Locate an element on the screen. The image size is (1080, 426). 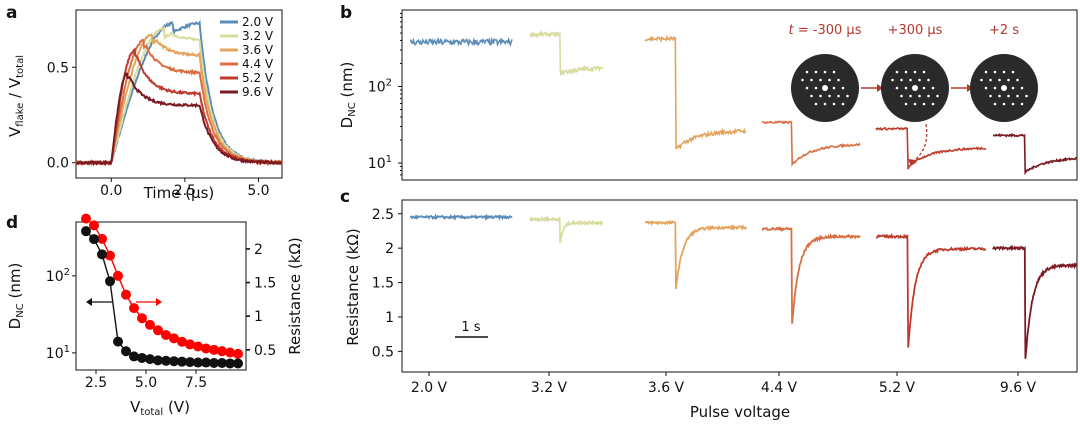
scale-bar-label: 1 s is located at coordinates (470, 327).